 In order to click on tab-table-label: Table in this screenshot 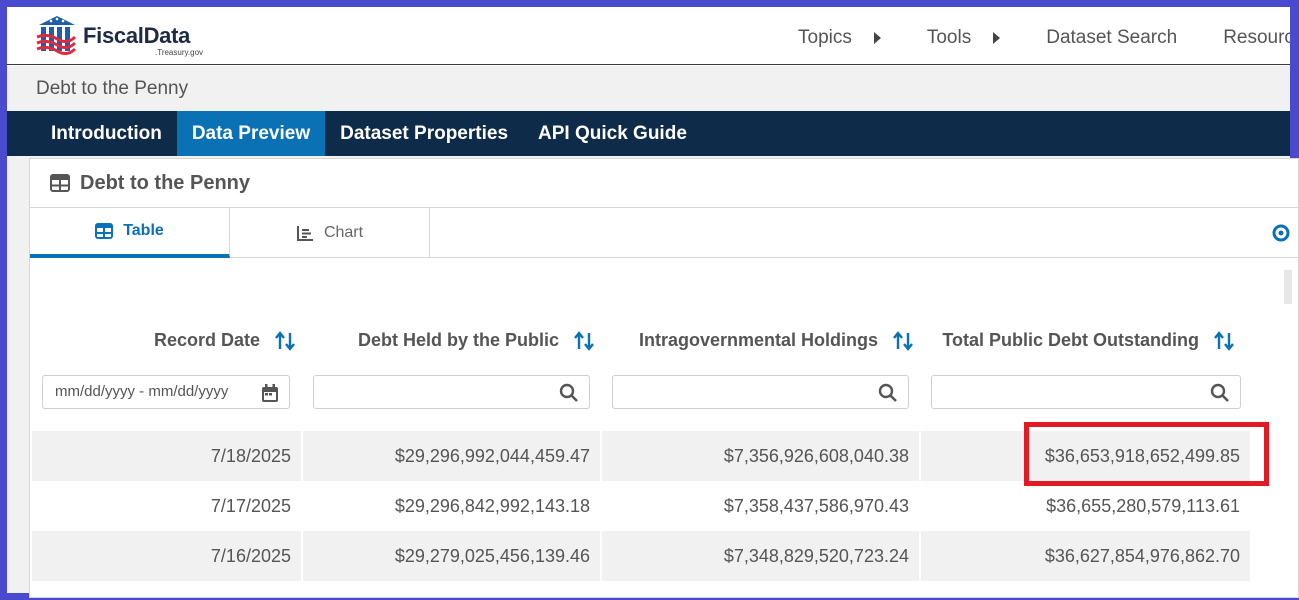, I will do `click(143, 230)`.